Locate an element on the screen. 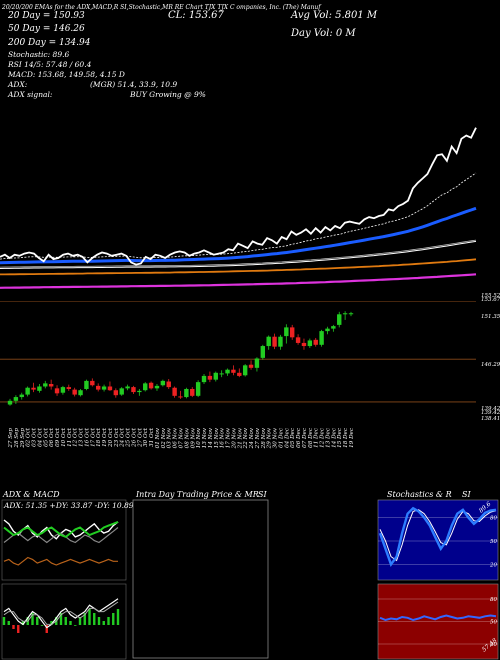 The image size is (500, 660). price-tag: 139.42 is located at coordinates (490, 413).